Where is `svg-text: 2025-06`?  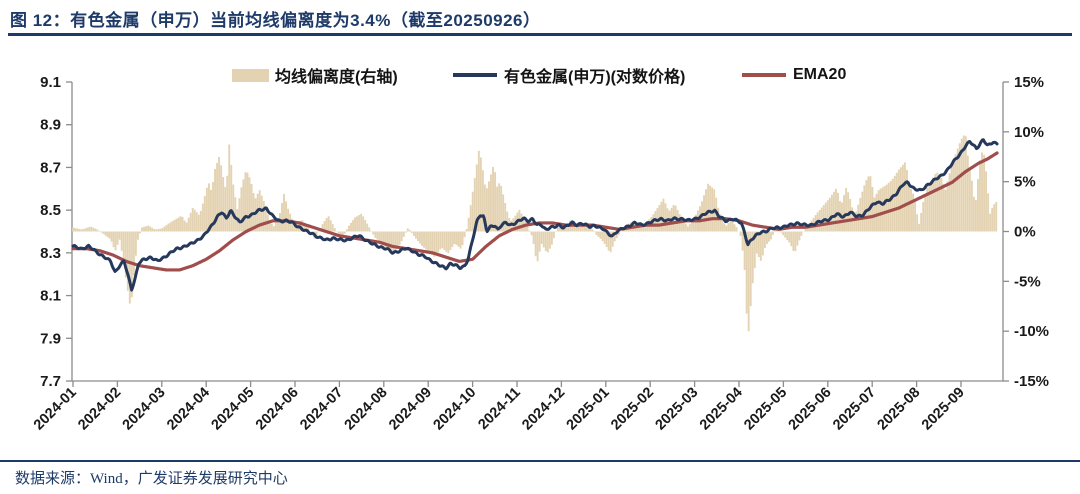 svg-text: 2025-06 is located at coordinates (810, 409).